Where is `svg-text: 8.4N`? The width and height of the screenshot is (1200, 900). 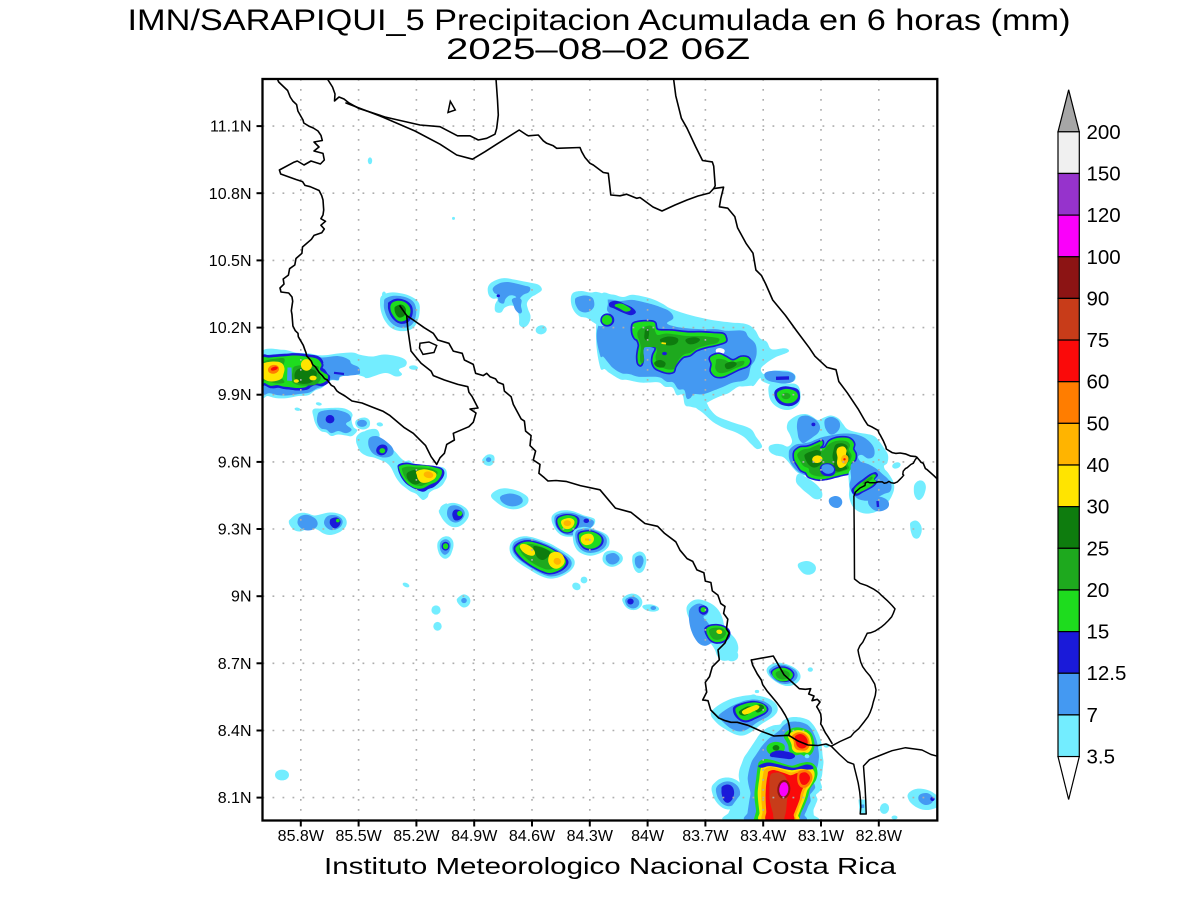
svg-text: 8.4N is located at coordinates (235, 731).